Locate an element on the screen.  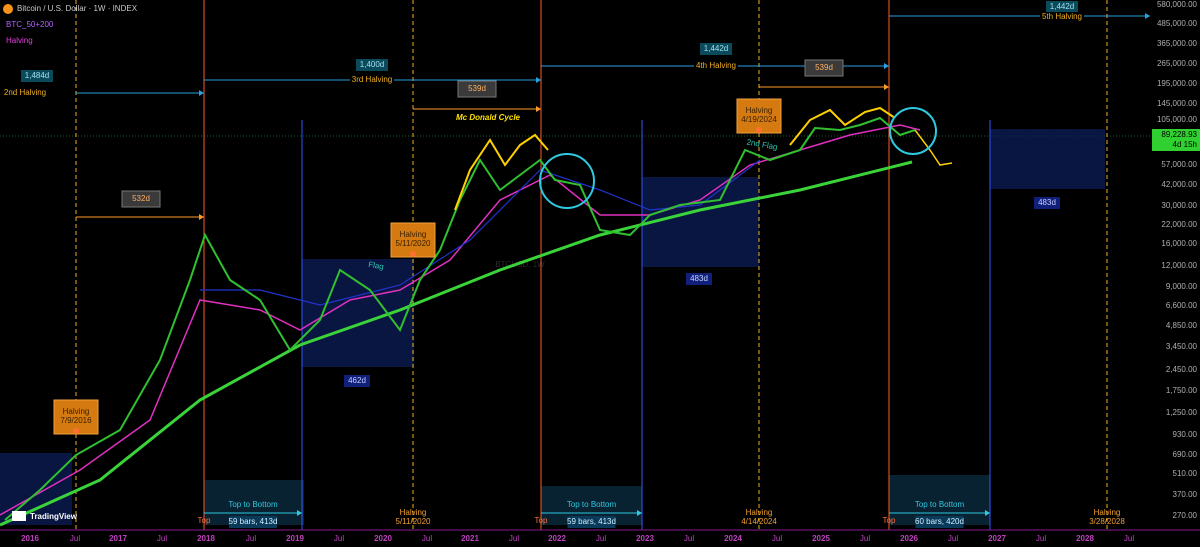
bottom-days: 483d is located at coordinates (699, 278).